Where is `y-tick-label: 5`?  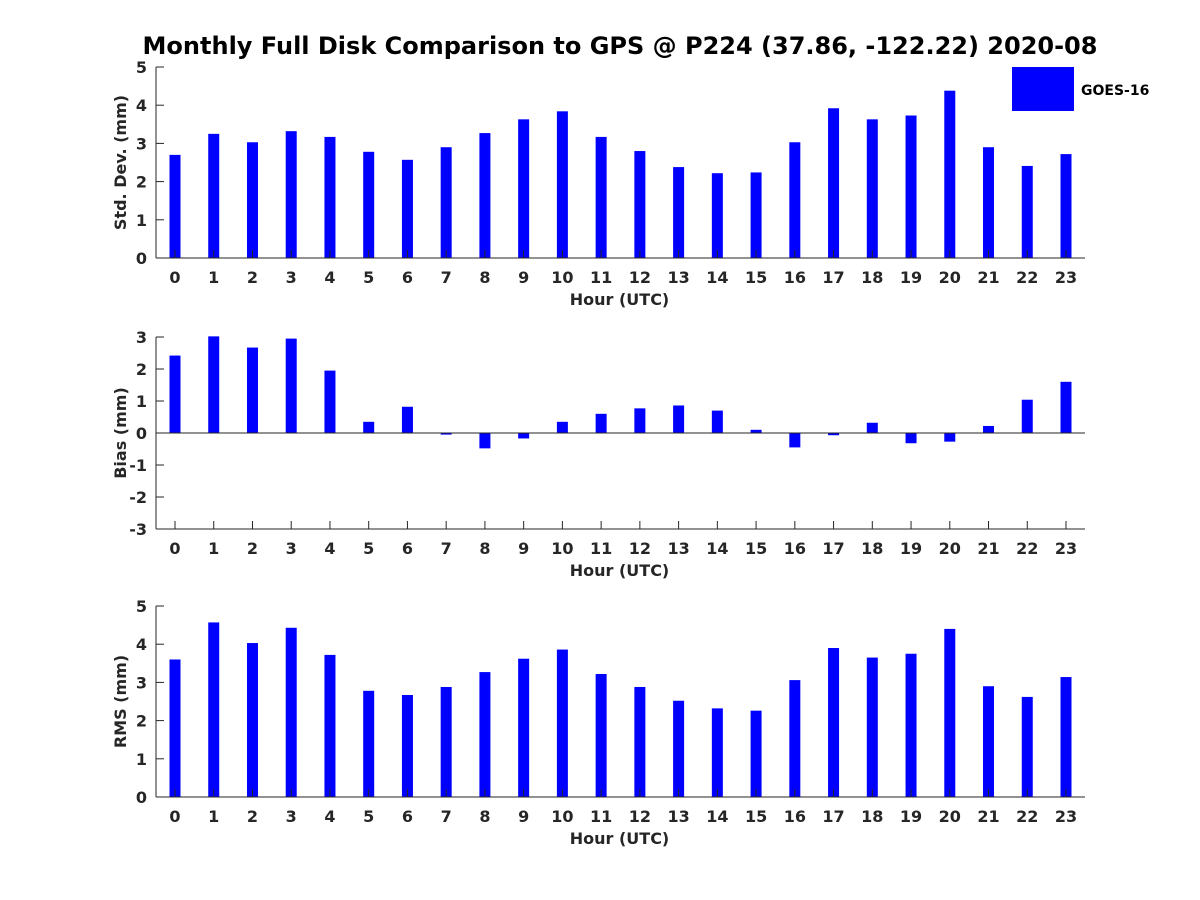 y-tick-label: 5 is located at coordinates (141, 606).